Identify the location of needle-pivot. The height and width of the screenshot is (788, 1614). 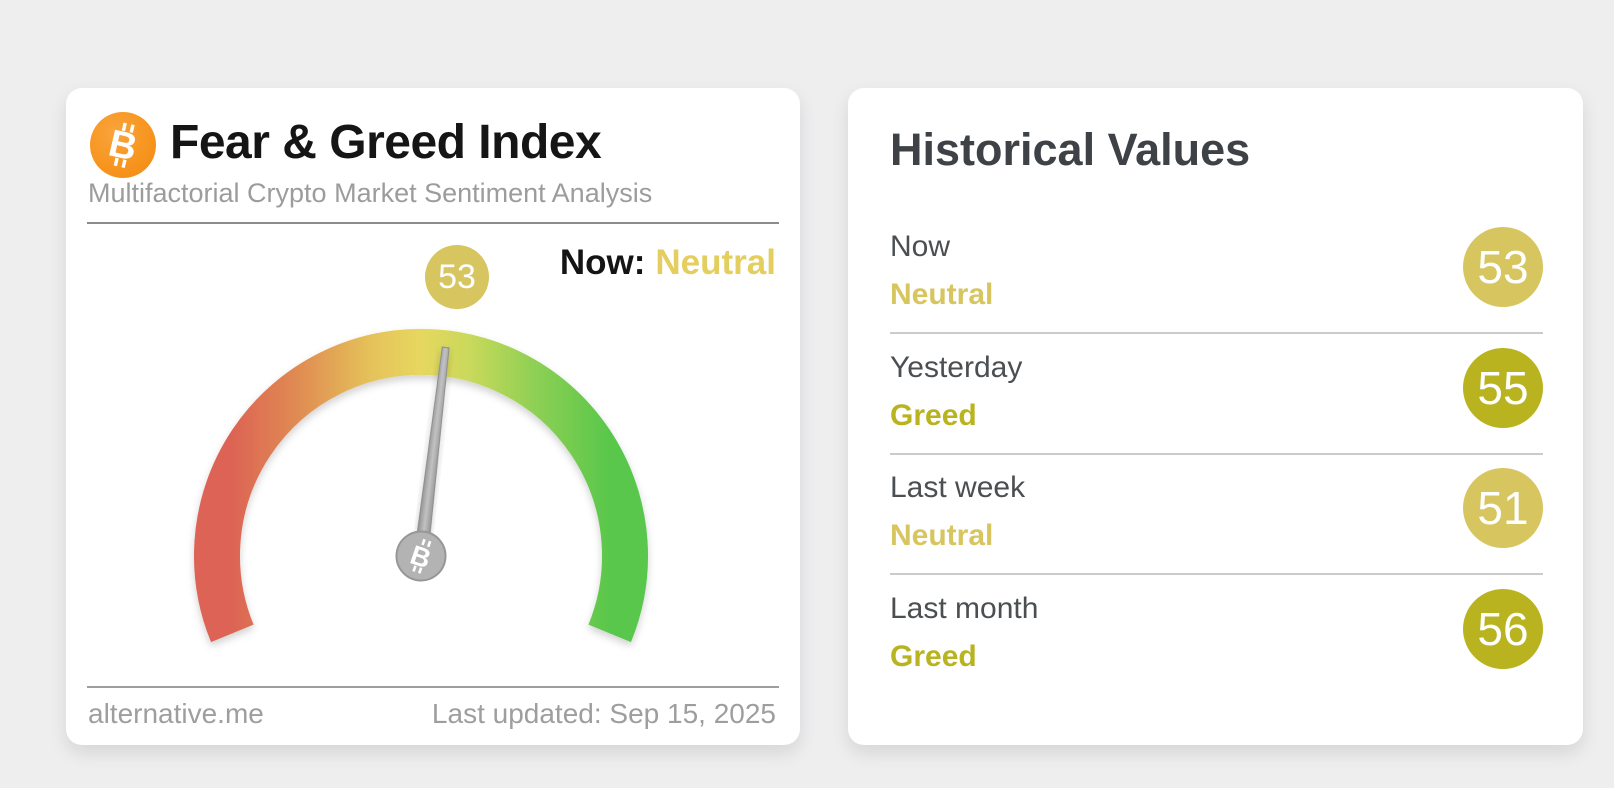
(421, 556).